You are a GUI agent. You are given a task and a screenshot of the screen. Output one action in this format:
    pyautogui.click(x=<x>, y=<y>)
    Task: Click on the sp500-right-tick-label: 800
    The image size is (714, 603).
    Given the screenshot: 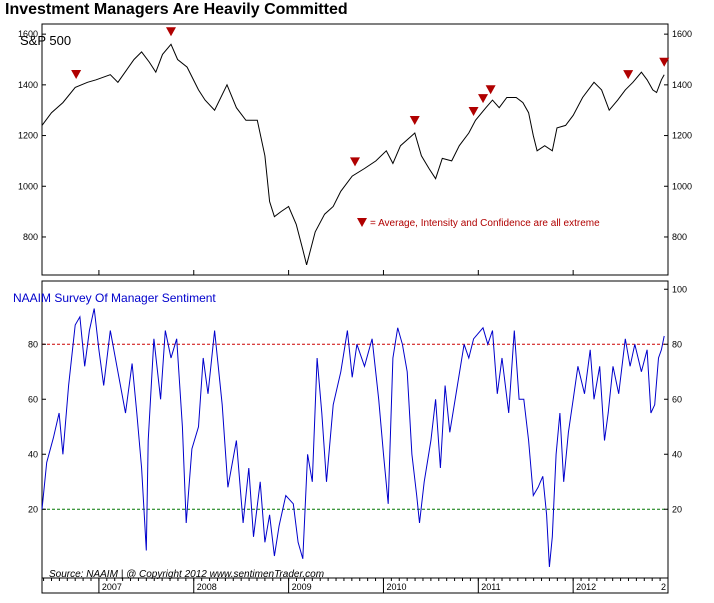 What is the action you would take?
    pyautogui.click(x=679, y=237)
    